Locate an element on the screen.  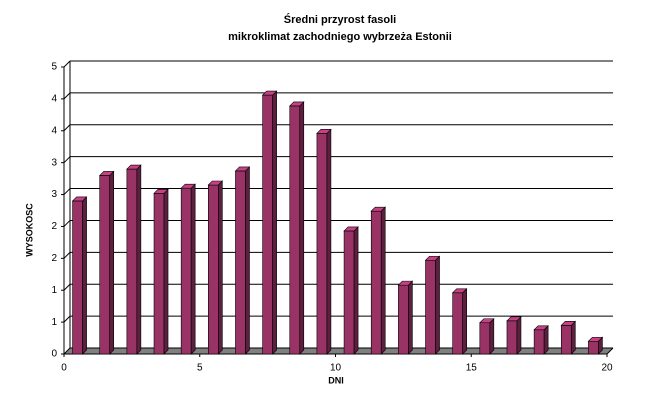
y-tick-label: 5 is located at coordinates (54, 67).